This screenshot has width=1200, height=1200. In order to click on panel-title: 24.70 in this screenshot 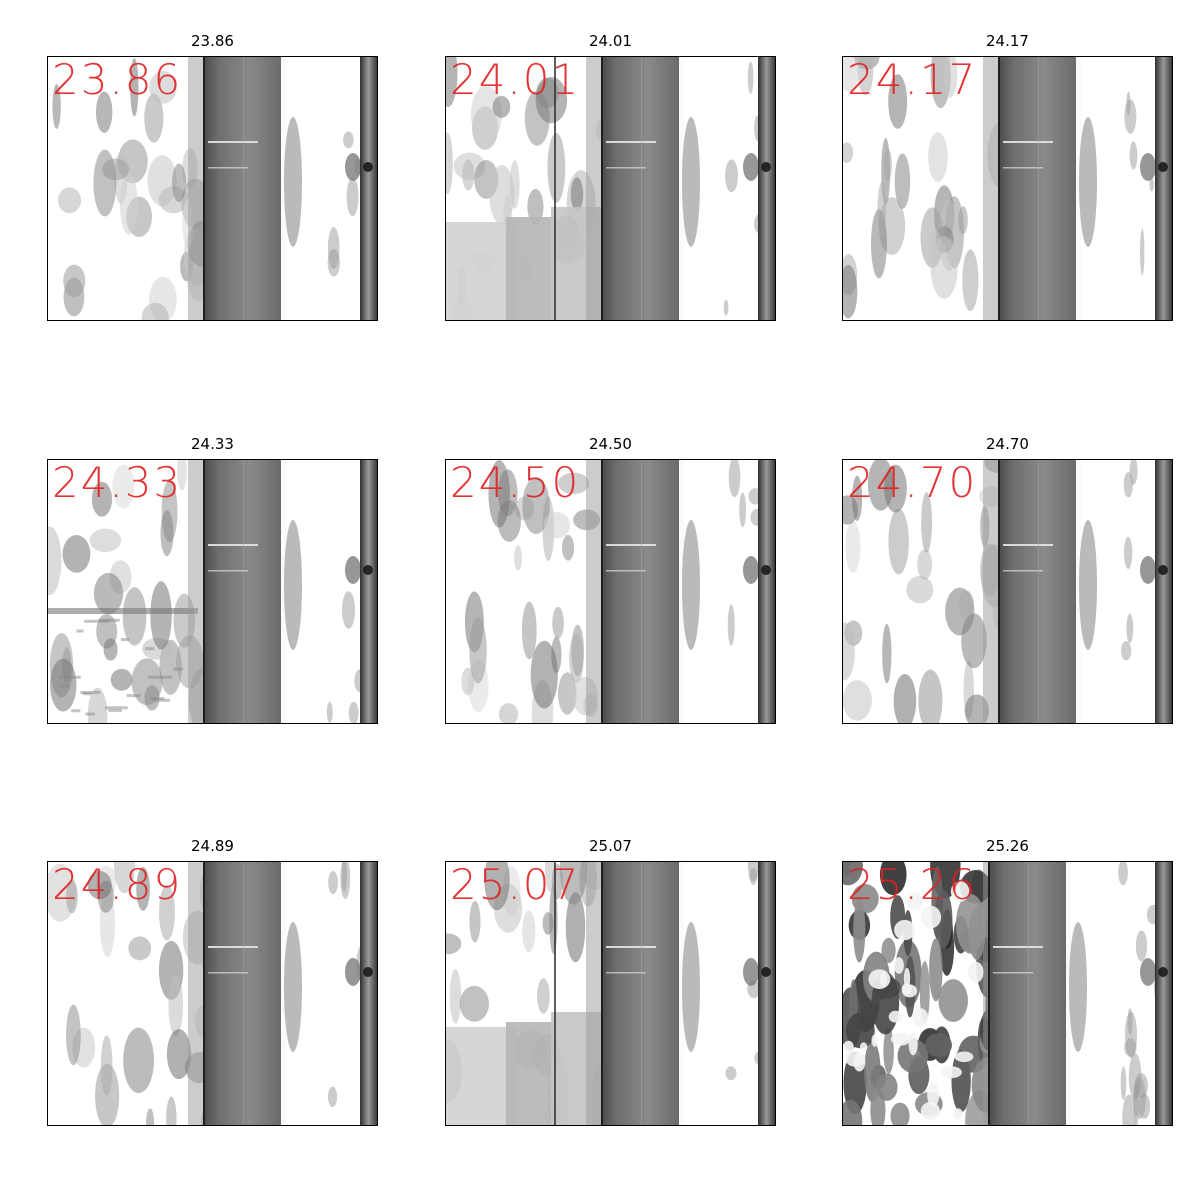, I will do `click(1007, 444)`.